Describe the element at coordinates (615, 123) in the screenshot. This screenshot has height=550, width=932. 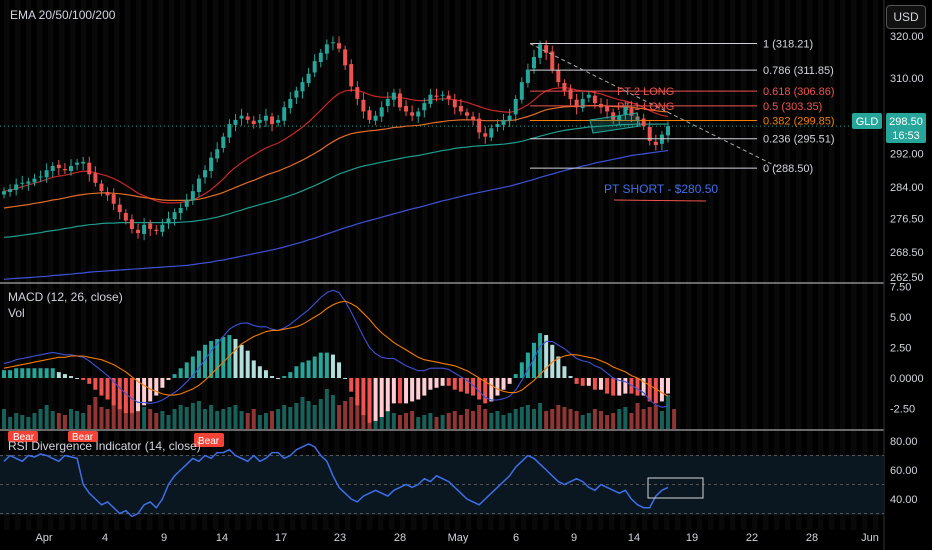
I see `consolidation-channel` at that location.